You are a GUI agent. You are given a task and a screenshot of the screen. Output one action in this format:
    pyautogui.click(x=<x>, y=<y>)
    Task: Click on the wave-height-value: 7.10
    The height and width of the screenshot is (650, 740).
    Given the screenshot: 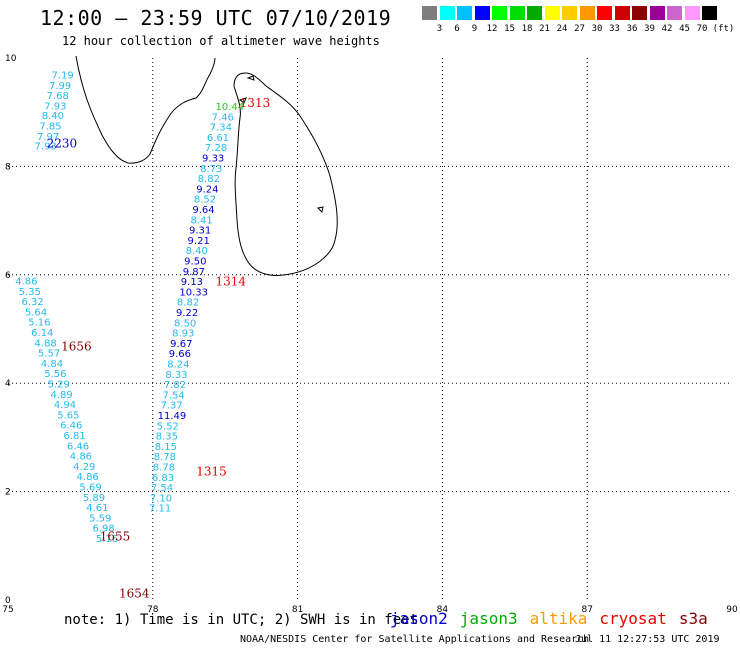 What is the action you would take?
    pyautogui.click(x=161, y=498)
    